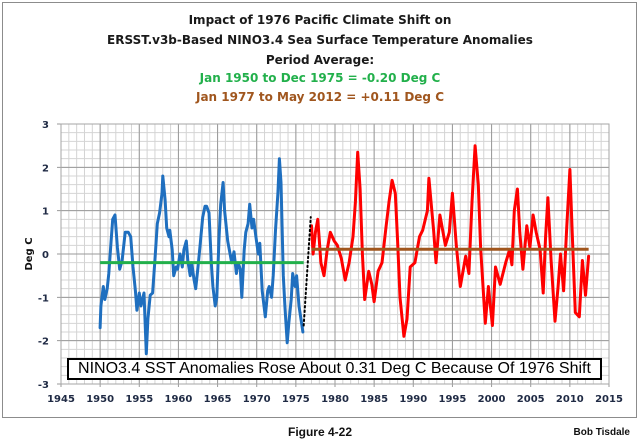  Describe the element at coordinates (320, 432) in the screenshot. I see `figure-label: Figure 4-22` at that location.